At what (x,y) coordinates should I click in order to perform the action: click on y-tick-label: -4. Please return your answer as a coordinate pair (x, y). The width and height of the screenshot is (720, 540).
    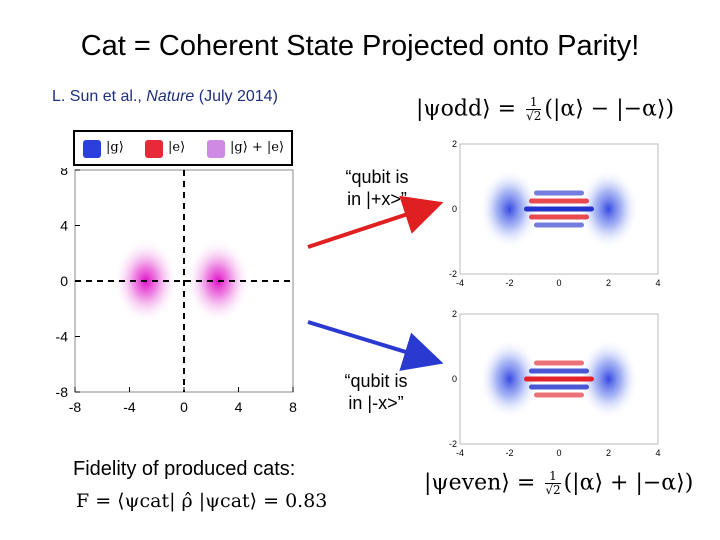
    Looking at the image, I should click on (62, 337).